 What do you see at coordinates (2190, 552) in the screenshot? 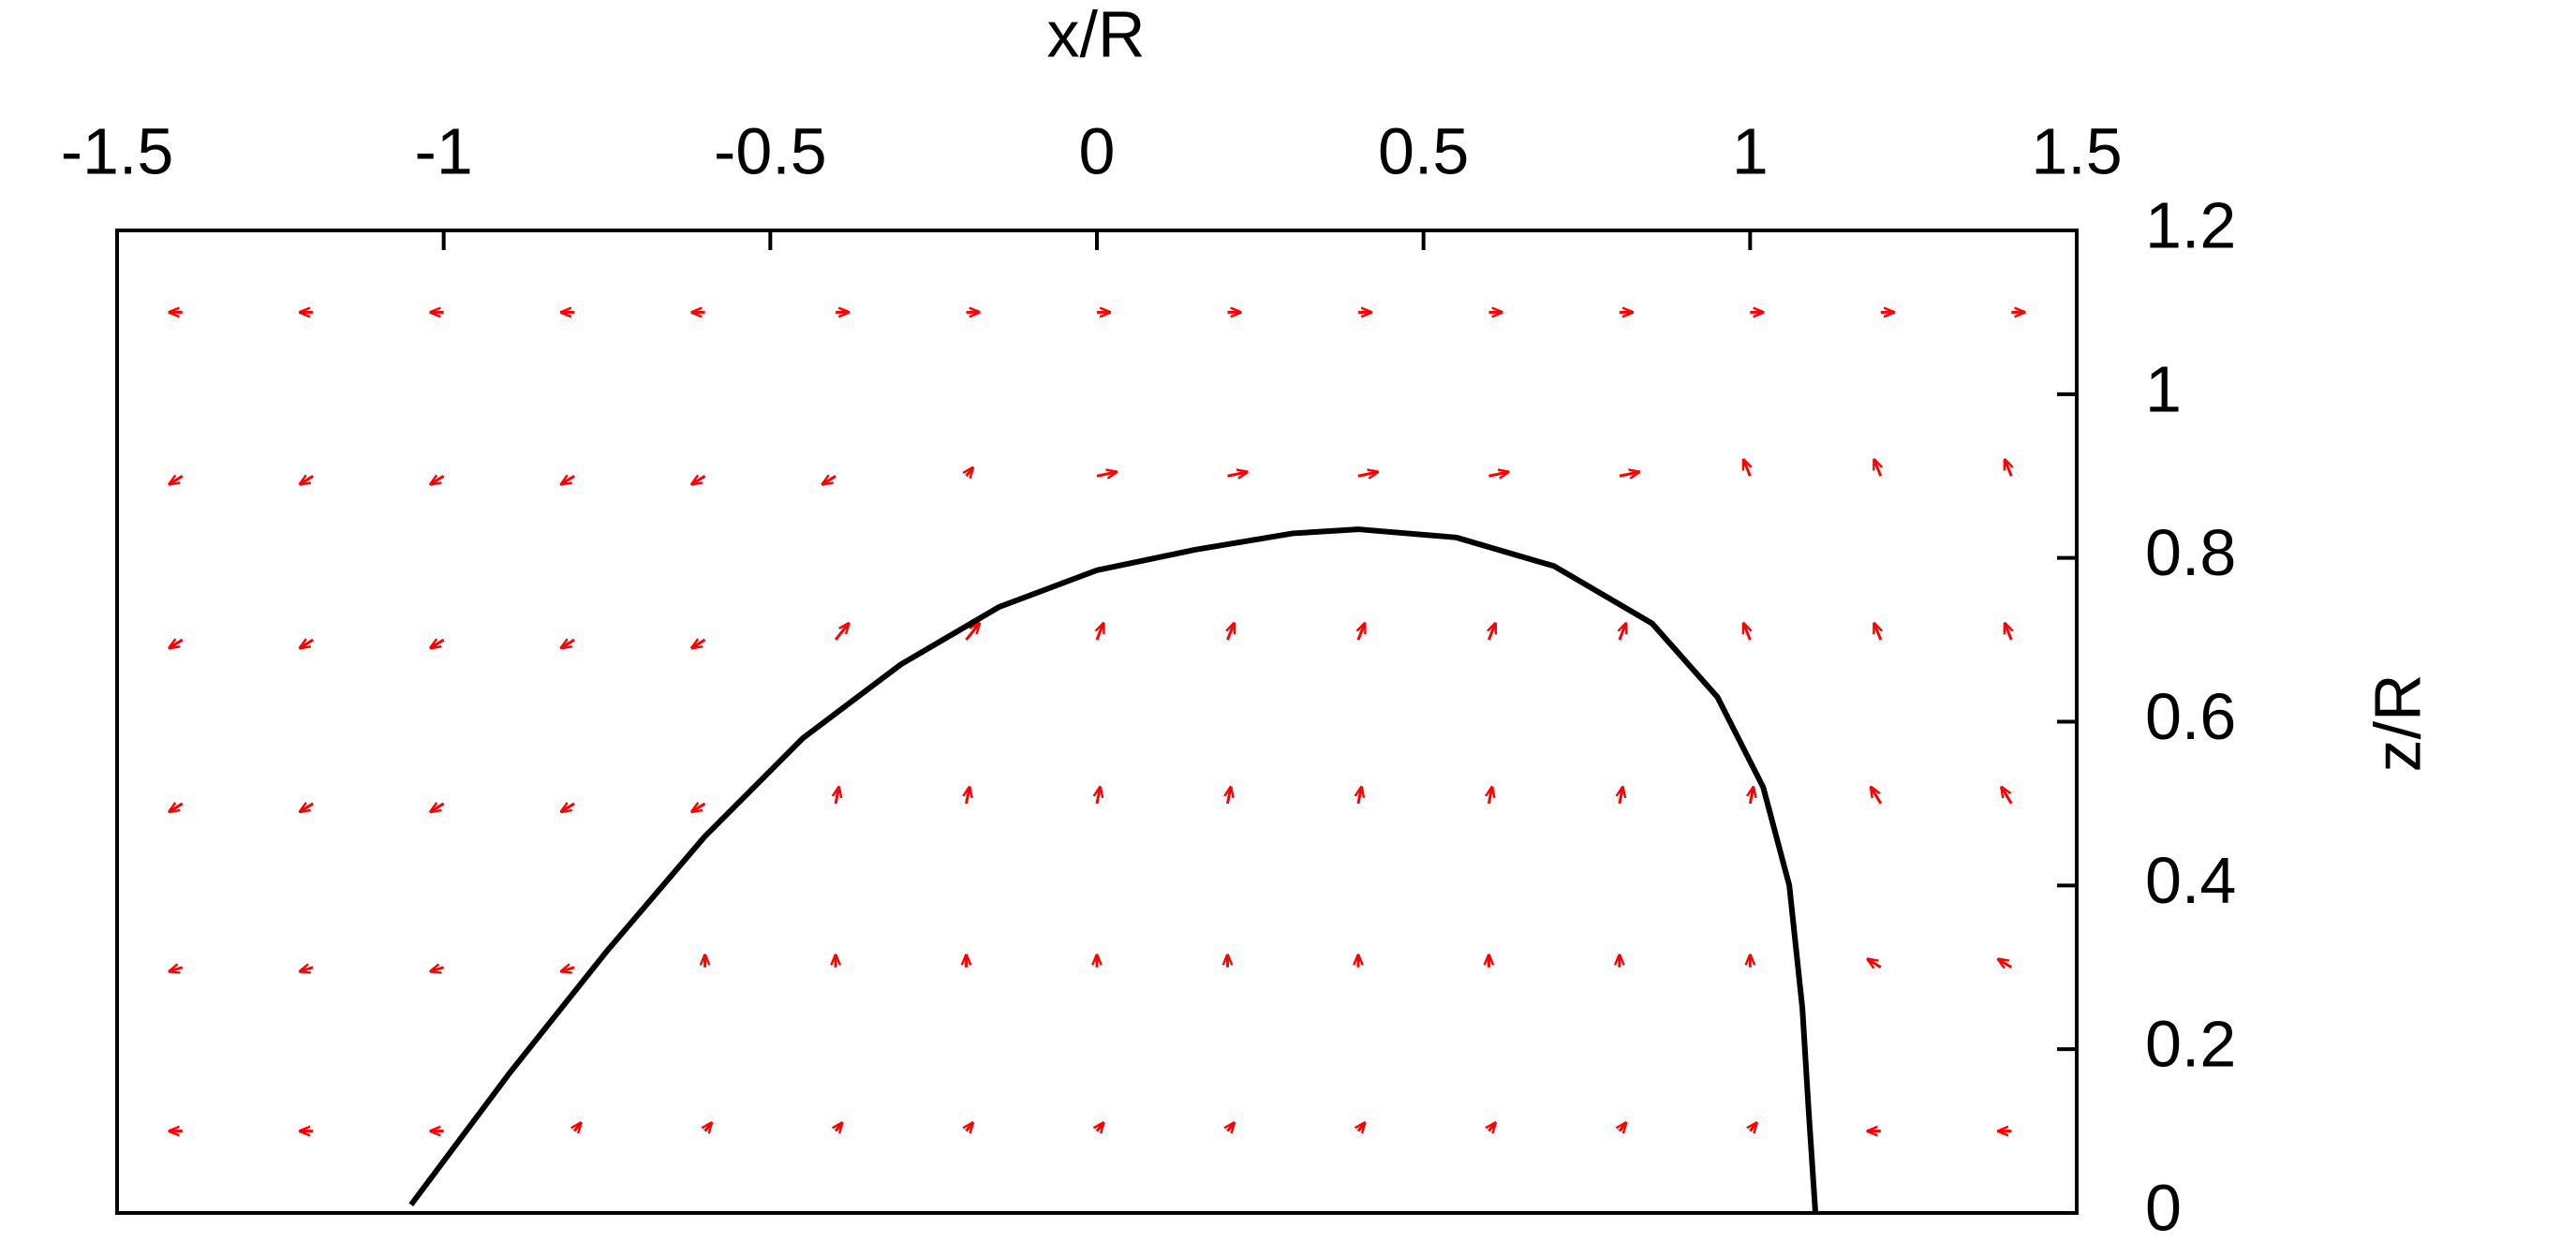
I see `y-tick-label: 0.8` at bounding box center [2190, 552].